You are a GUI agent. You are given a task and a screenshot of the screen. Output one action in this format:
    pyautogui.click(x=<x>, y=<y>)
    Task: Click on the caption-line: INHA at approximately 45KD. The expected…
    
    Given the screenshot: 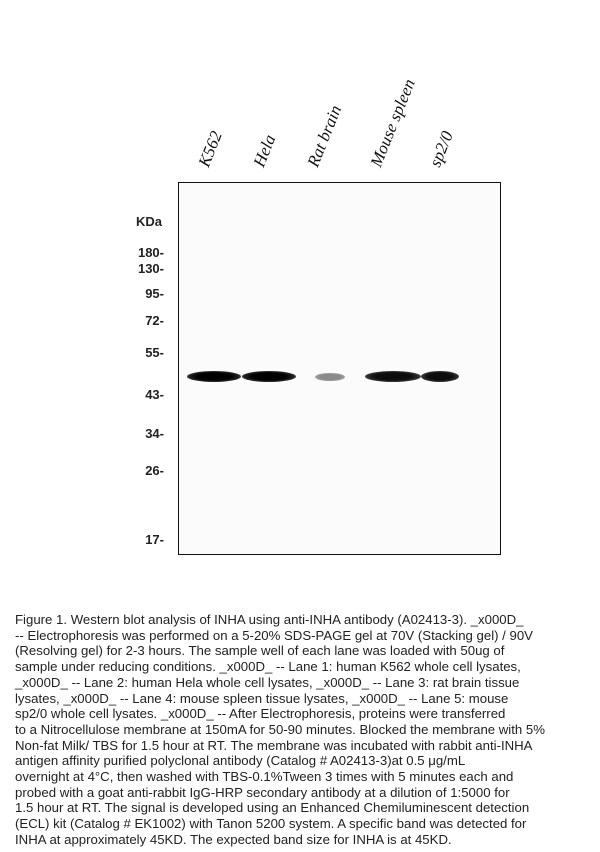 What is the action you would take?
    pyautogui.click(x=233, y=839)
    